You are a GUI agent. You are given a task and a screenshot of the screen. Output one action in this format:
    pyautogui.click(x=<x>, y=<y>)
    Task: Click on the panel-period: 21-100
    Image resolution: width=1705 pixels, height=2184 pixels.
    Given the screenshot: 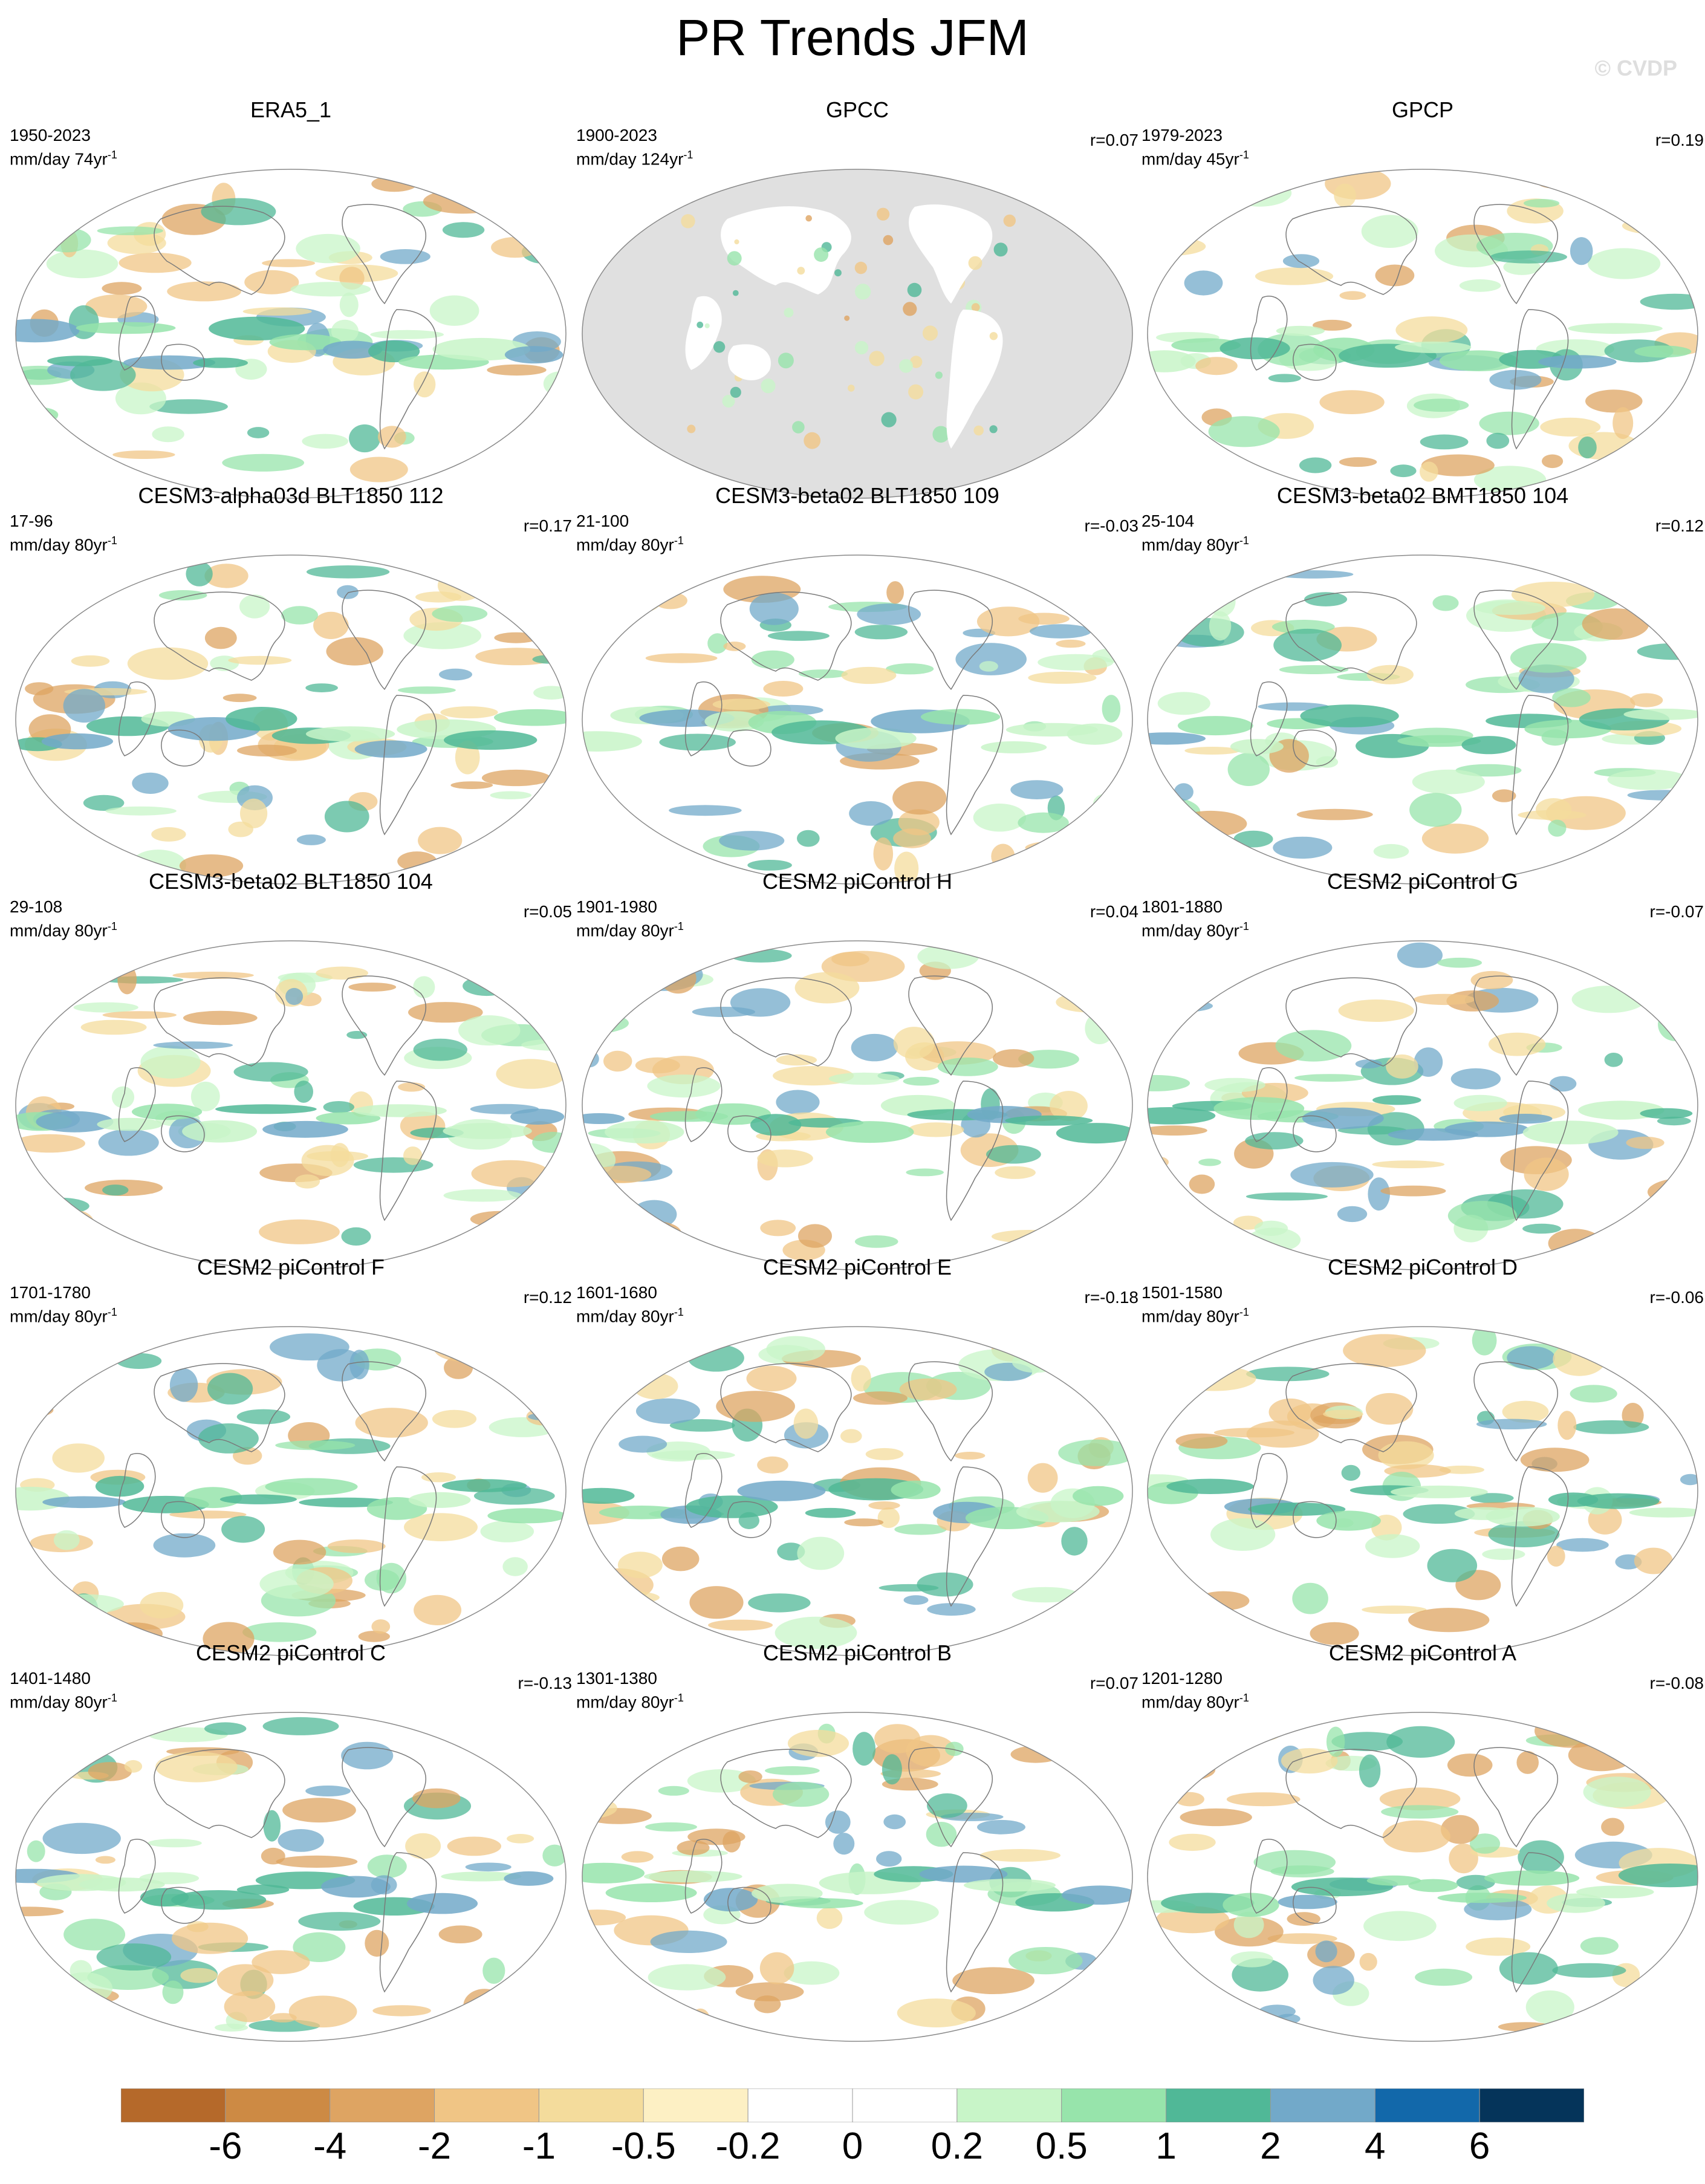 What is the action you would take?
    pyautogui.click(x=602, y=521)
    